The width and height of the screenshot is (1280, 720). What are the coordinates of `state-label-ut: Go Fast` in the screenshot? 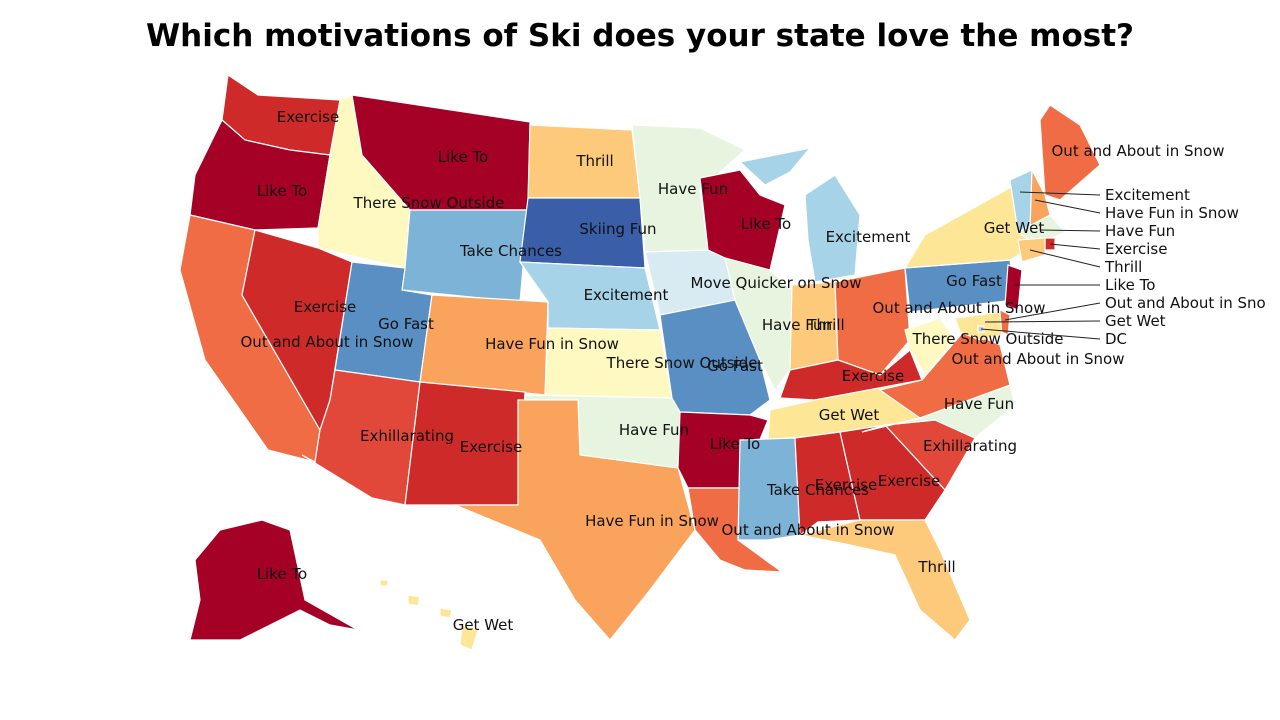 It's located at (406, 324).